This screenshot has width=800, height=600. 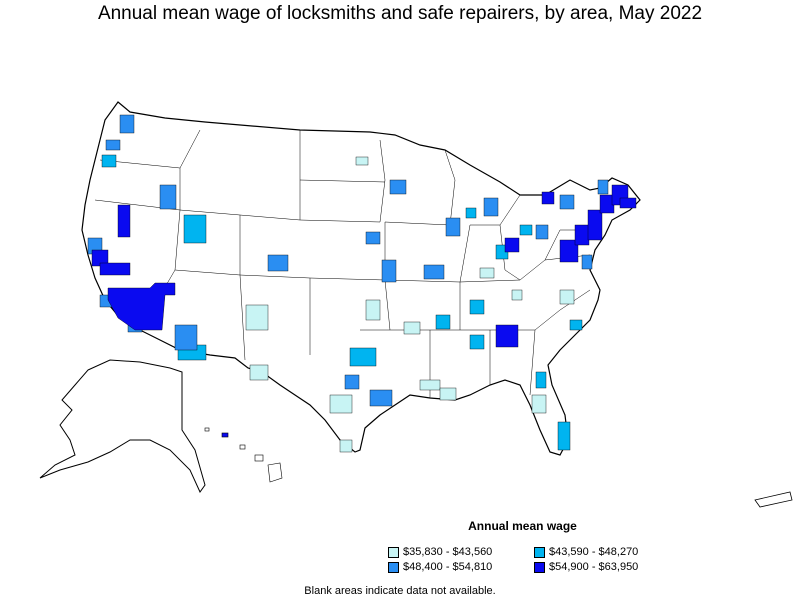 I want to click on legend-item-tier2: $43,590 - $48,270, so click(x=586, y=552).